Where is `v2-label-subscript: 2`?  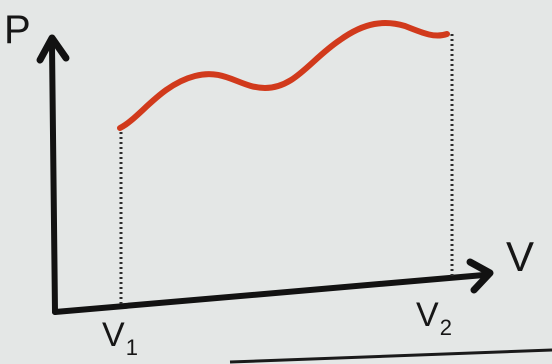 v2-label-subscript: 2 is located at coordinates (445, 327).